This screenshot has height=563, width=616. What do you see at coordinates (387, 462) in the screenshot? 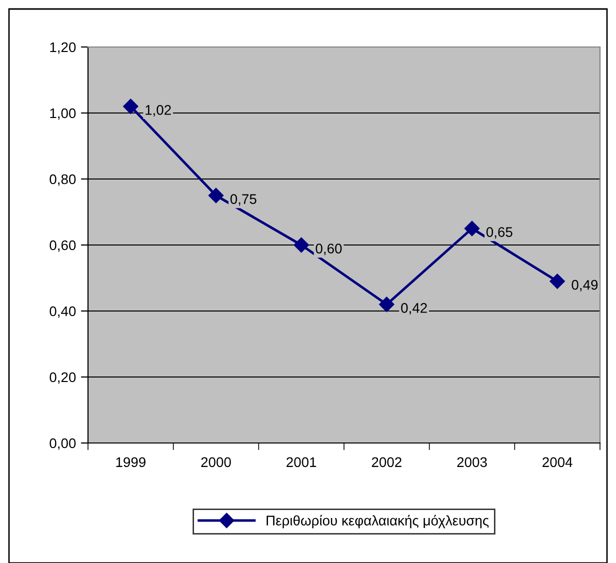
I see `x-tick-label: 2002` at bounding box center [387, 462].